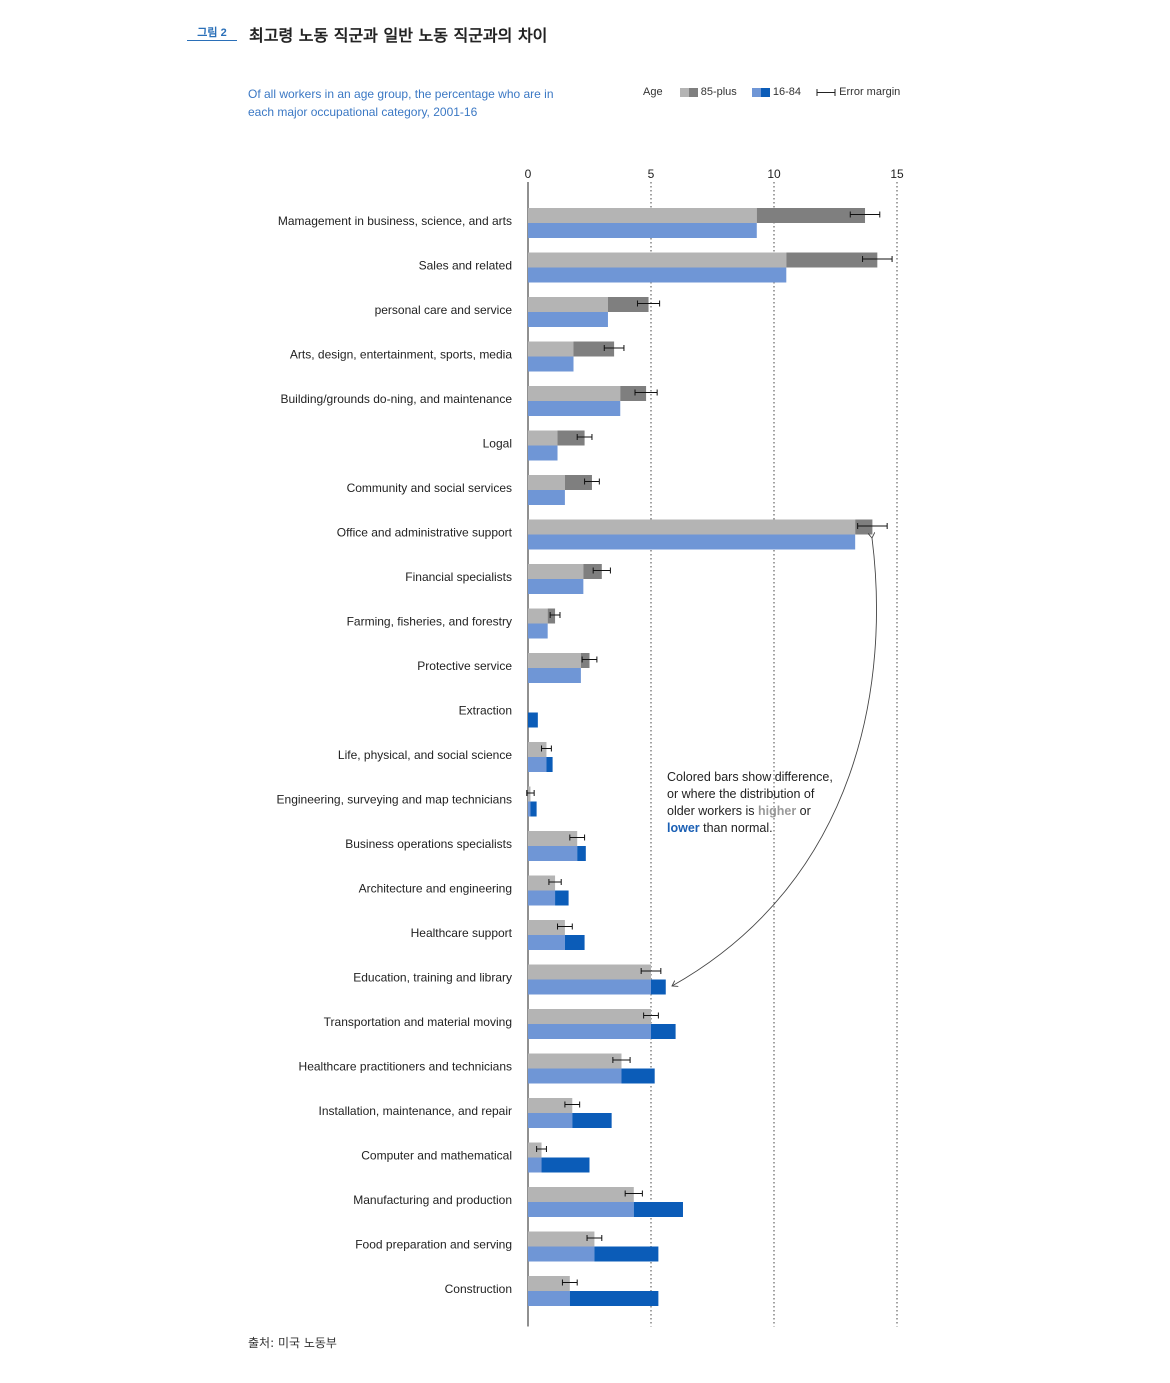 The width and height of the screenshot is (1170, 1383). I want to click on category-label: Community and social services, so click(429, 488).